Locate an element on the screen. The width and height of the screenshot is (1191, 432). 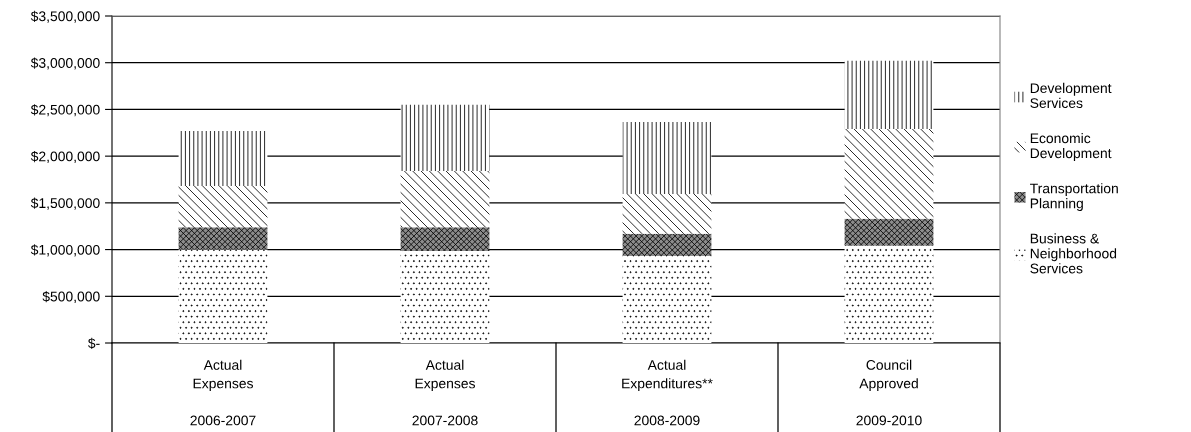
category-label: Council Approved 2009-2010 is located at coordinates (889, 392).